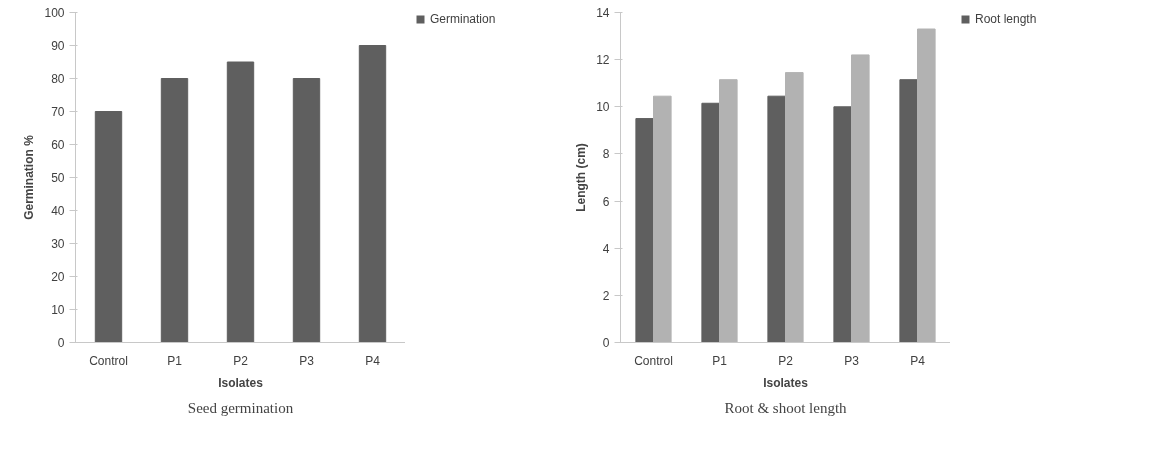  I want to click on y-tick-label: 30, so click(58, 244).